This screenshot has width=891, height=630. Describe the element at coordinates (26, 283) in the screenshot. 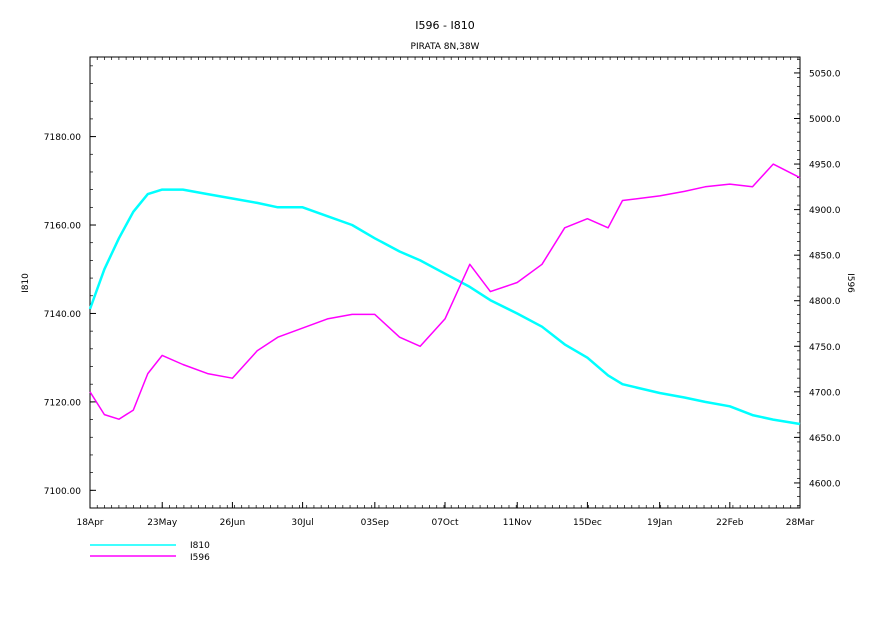

I see `left-axis-label: I810` at that location.